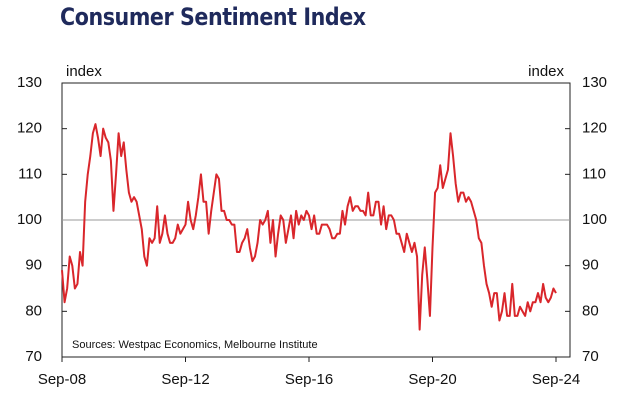 The height and width of the screenshot is (405, 629). I want to click on y2-axis-label: index, so click(546, 71).